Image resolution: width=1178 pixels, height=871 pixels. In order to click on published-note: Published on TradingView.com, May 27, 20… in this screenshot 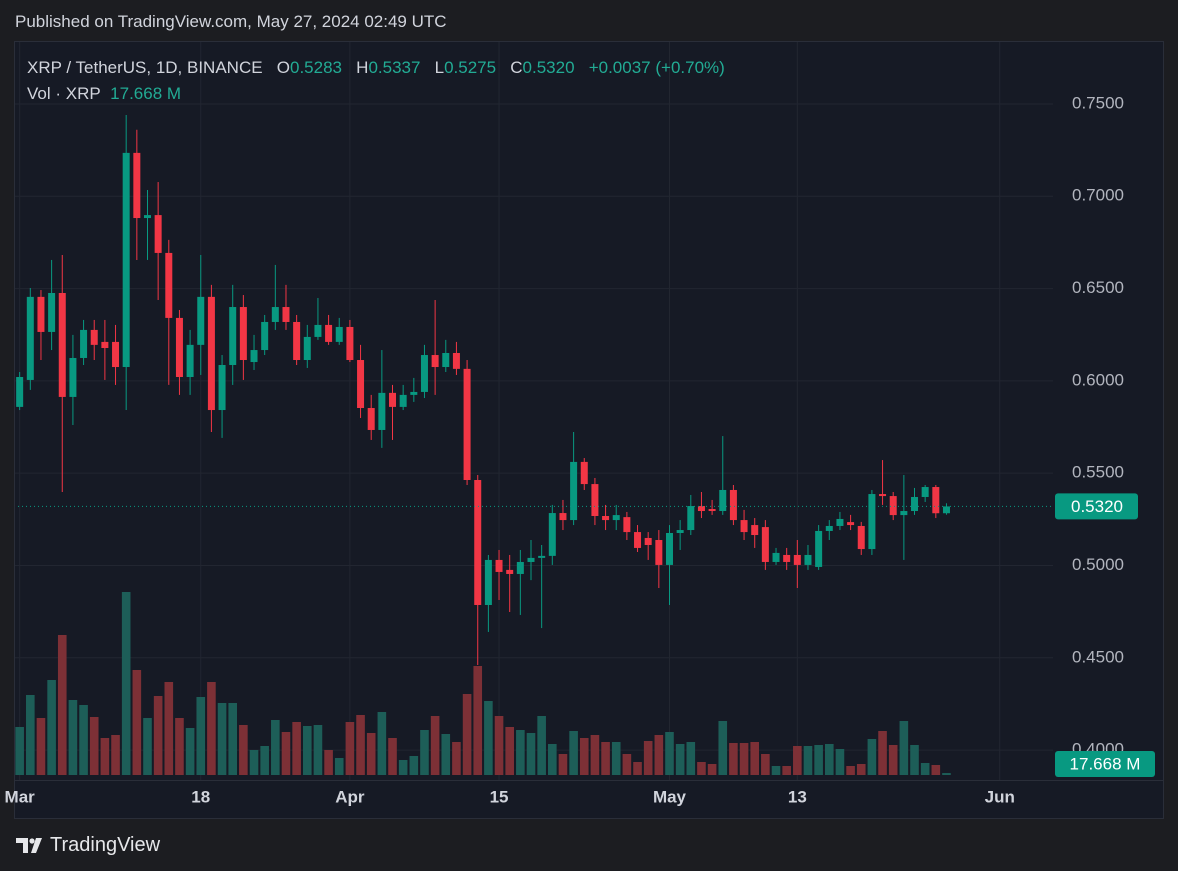, I will do `click(231, 21)`.